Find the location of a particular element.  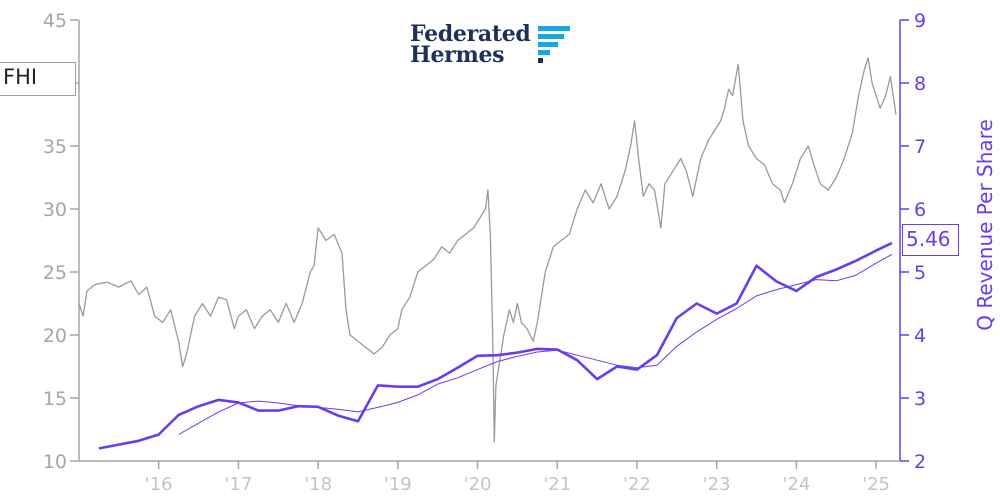

ticker-label-box: FHI is located at coordinates (38, 79).